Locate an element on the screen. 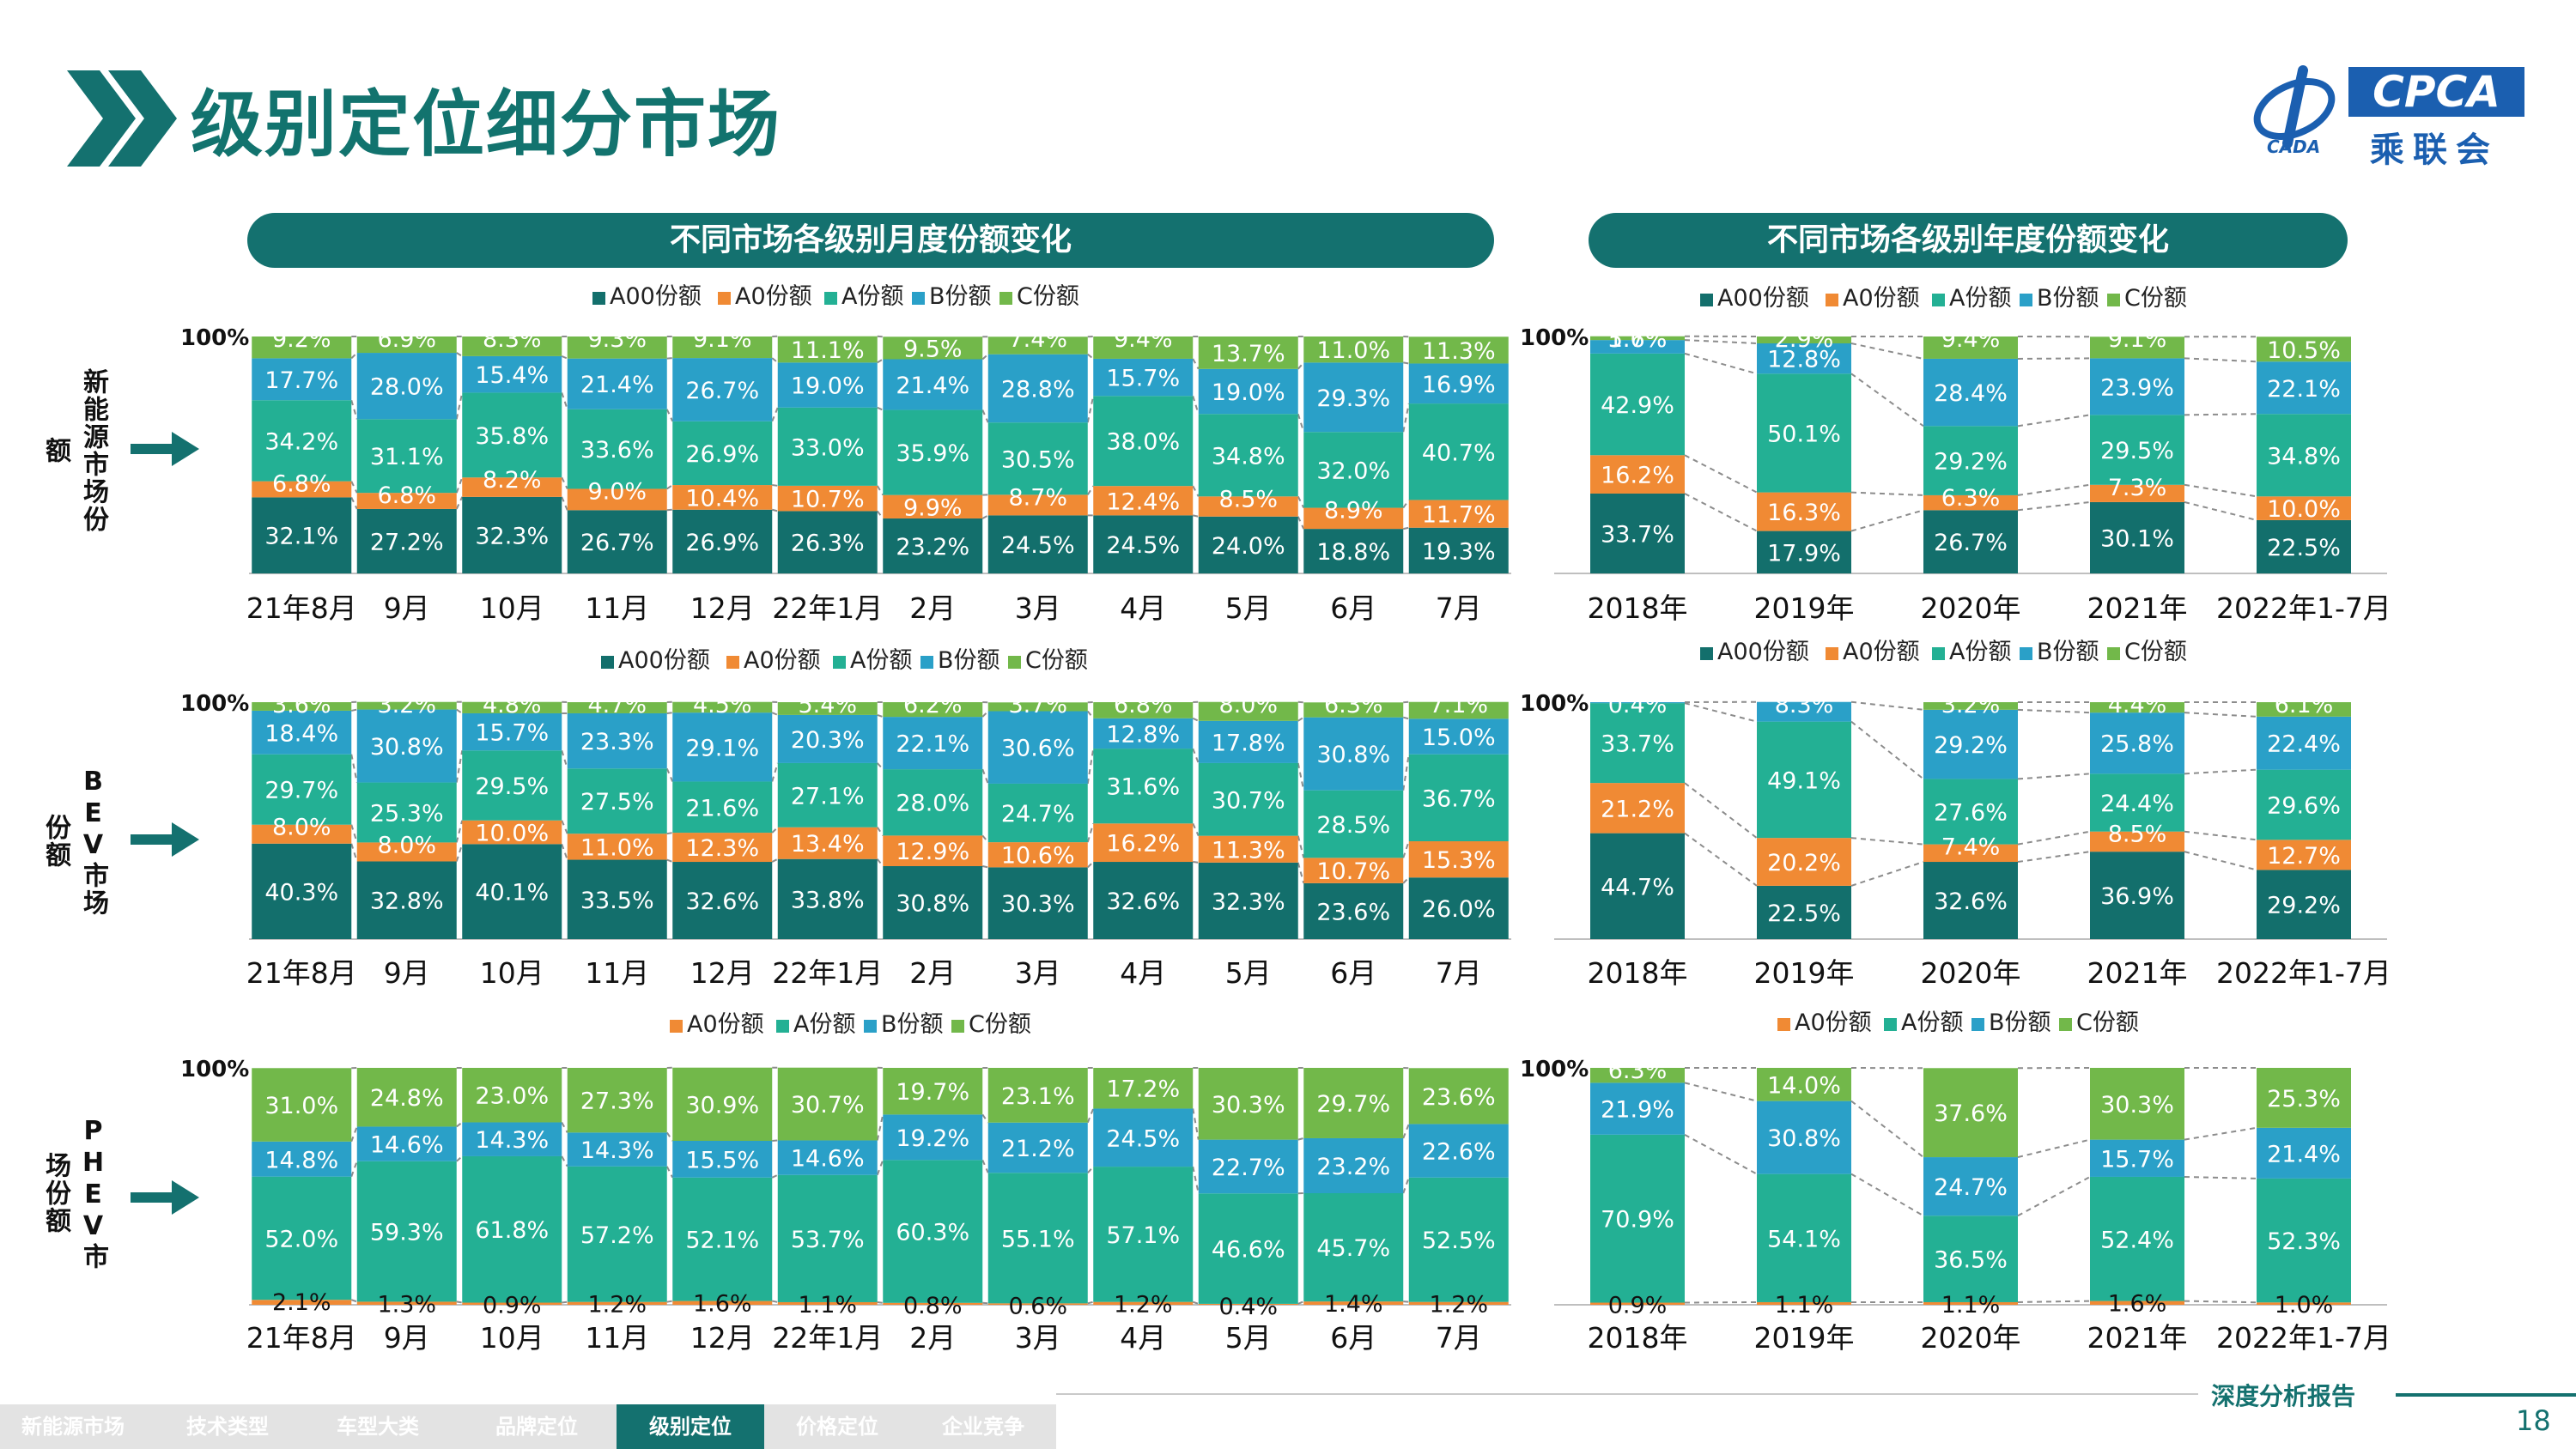 This screenshot has width=2576, height=1449. footer-tab-4: 级别定位 is located at coordinates (691, 1426).